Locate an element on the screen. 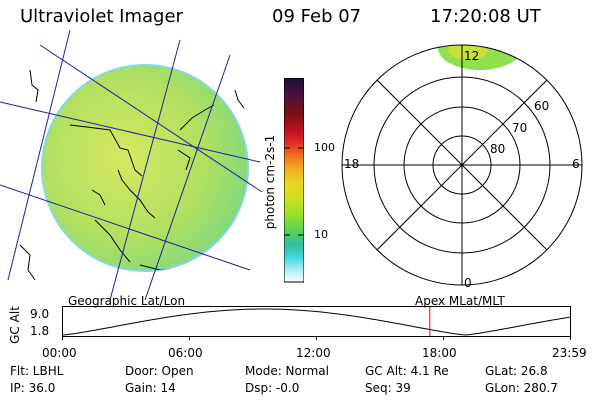 This screenshot has width=600, height=400. orbit-x-tick-1800: 18:00 is located at coordinates (439, 353).